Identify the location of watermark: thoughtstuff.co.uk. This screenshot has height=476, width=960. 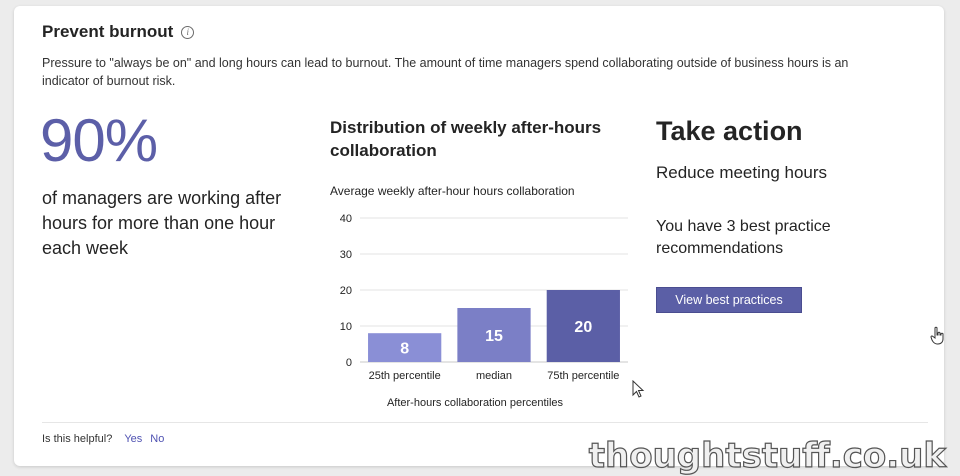
(767, 455).